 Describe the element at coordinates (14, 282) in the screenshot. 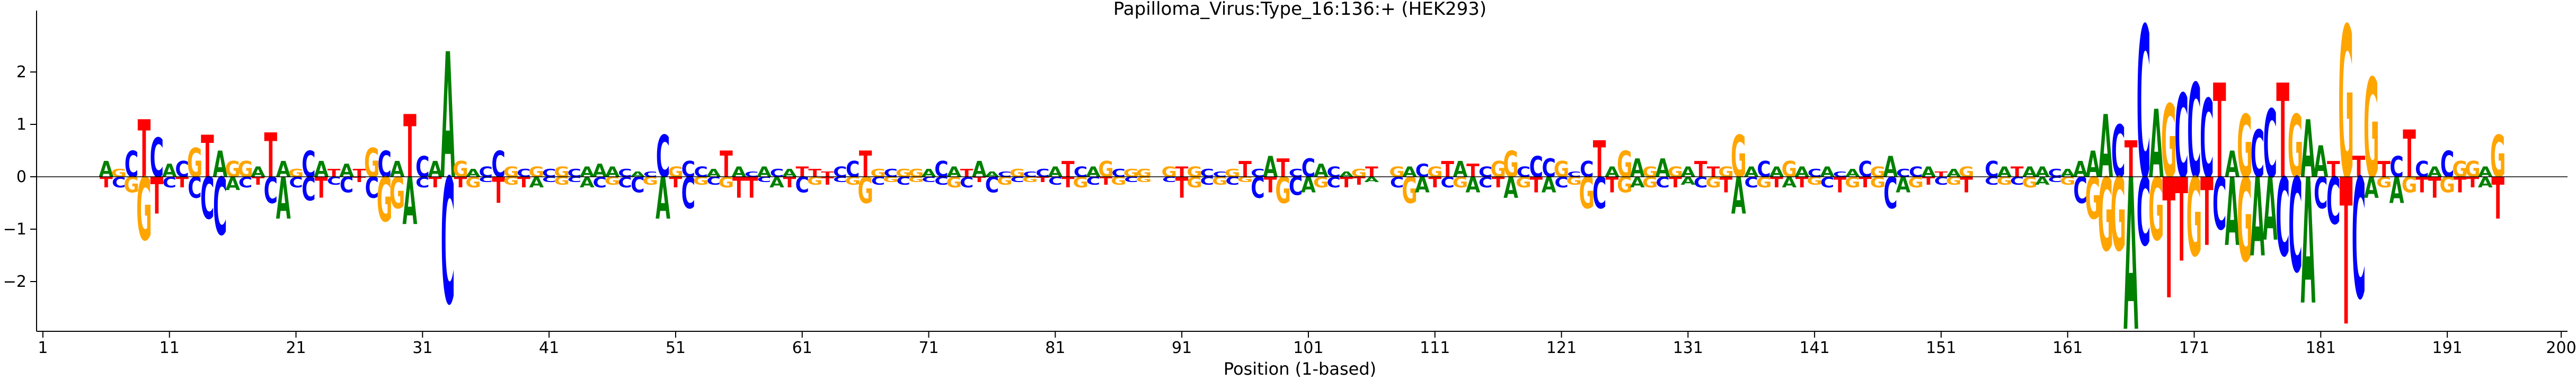

I see `y-tick-label: −2` at that location.